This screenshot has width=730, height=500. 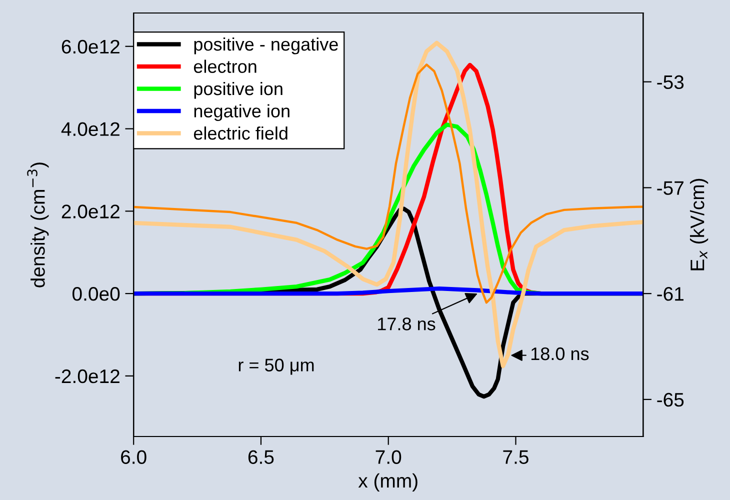 I want to click on x-tick-label: 7.5, so click(x=515, y=457).